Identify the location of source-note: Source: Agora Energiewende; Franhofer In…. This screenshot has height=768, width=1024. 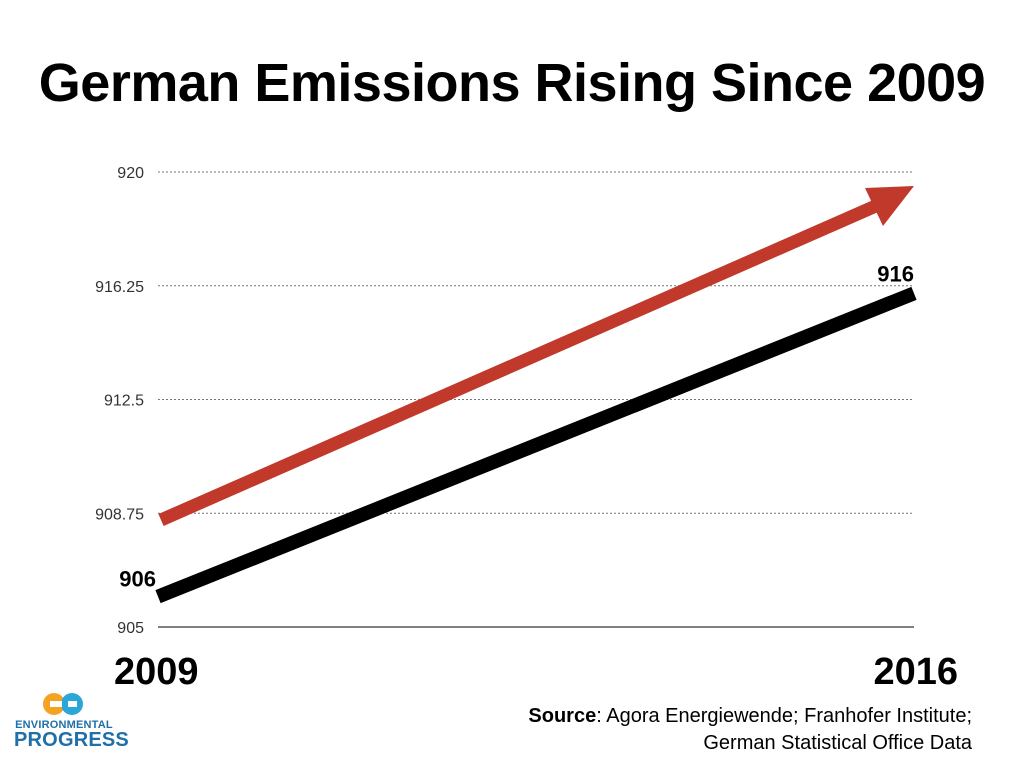
(742, 730).